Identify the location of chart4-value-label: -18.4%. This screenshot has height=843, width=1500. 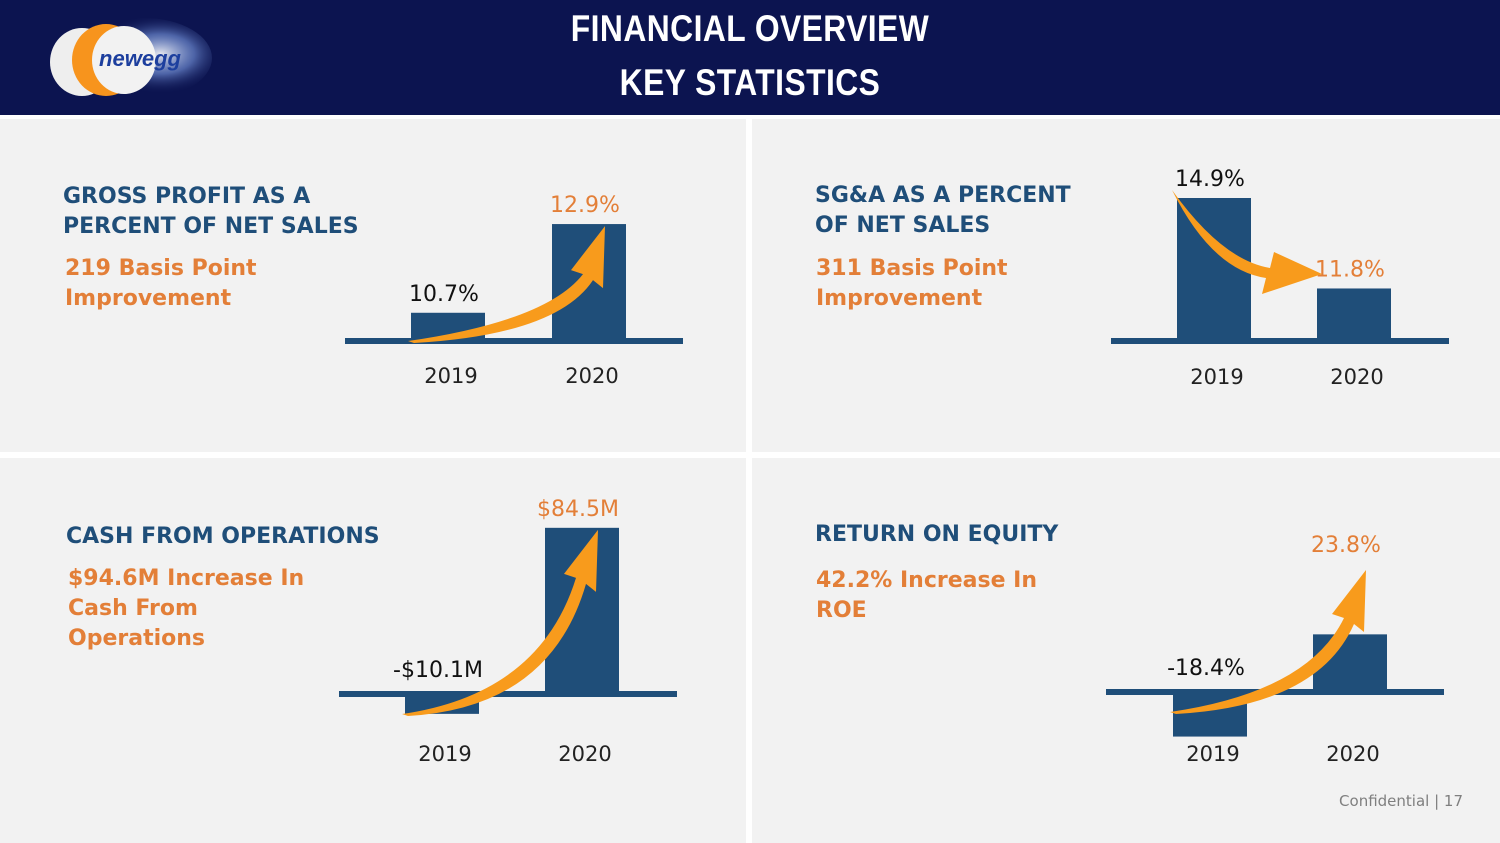
(1206, 668).